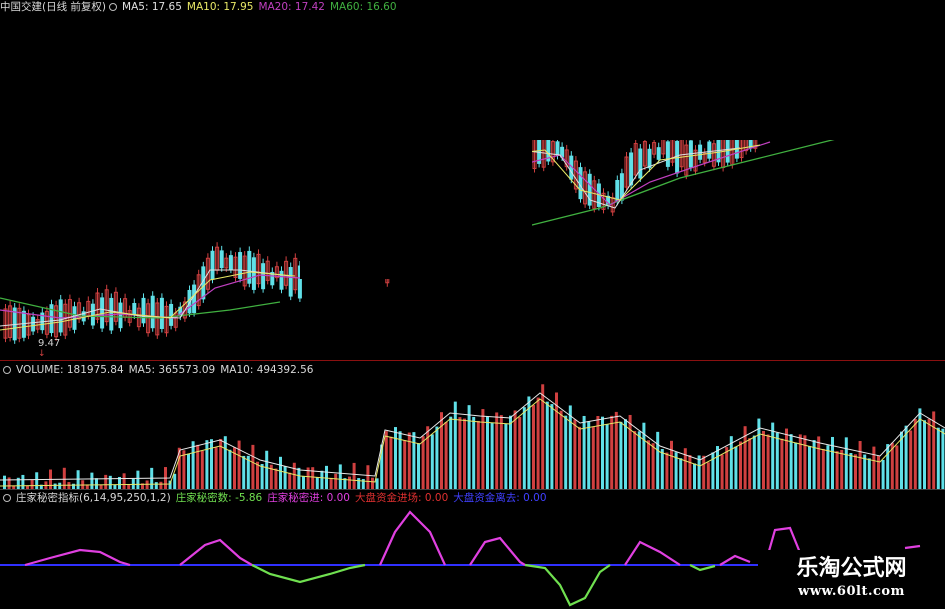 This screenshot has width=945, height=609. What do you see at coordinates (152, 7) in the screenshot?
I see `ma5-label: MA5: 17.65` at bounding box center [152, 7].